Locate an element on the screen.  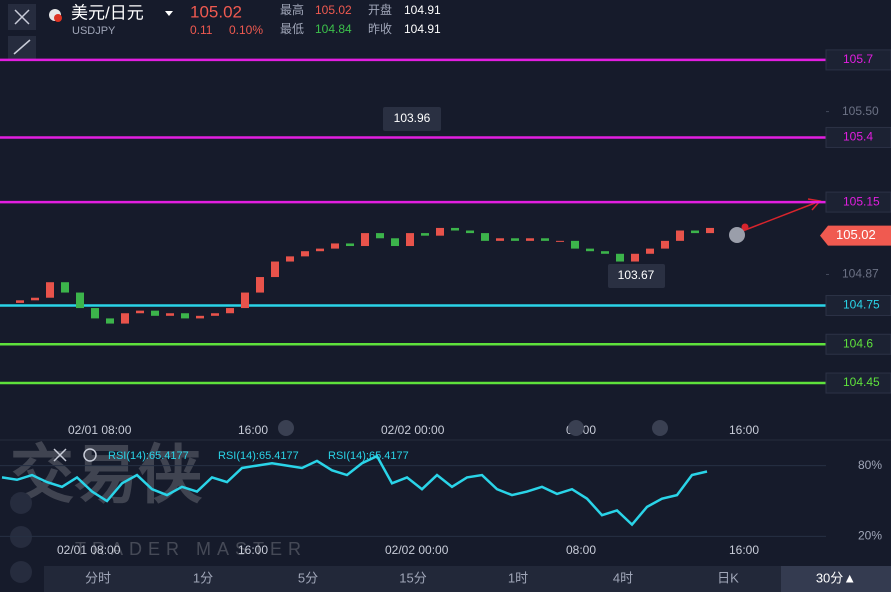
change: 0.11 is located at coordinates (201, 30).